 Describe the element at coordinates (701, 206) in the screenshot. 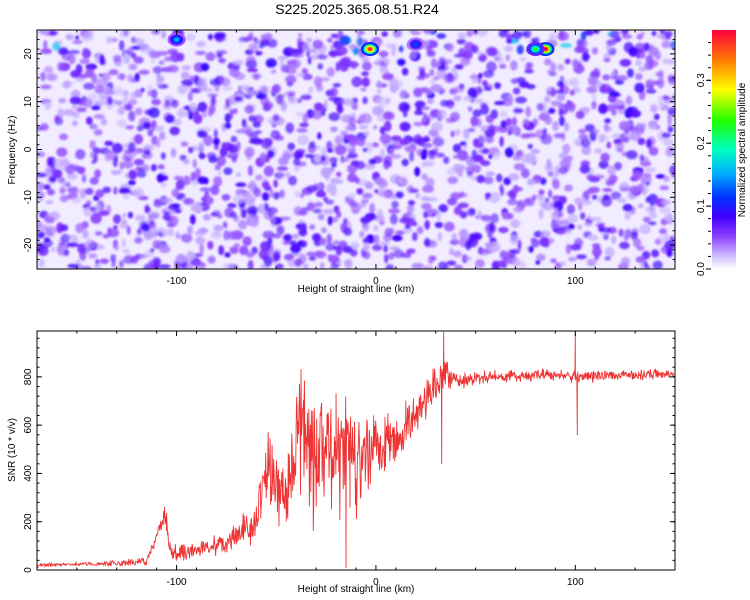

I see `colorbar-tick-label: 0.1` at that location.